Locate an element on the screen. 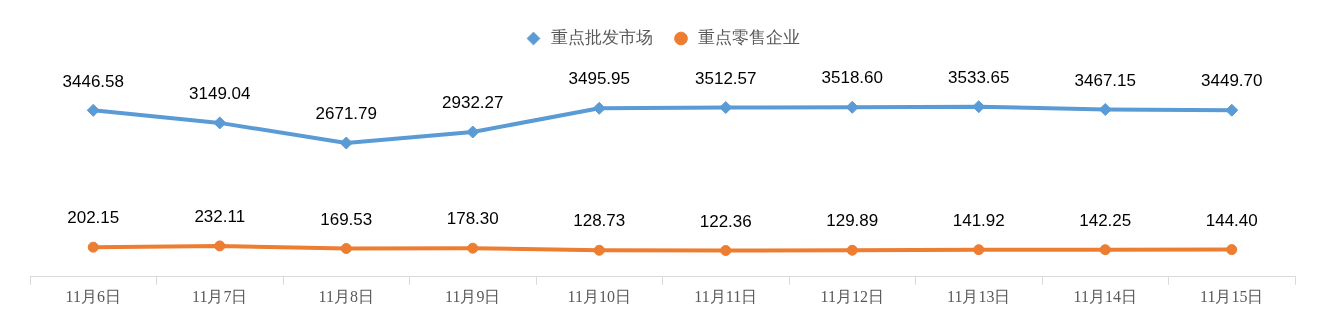  data-label: 141.92 is located at coordinates (978, 220).